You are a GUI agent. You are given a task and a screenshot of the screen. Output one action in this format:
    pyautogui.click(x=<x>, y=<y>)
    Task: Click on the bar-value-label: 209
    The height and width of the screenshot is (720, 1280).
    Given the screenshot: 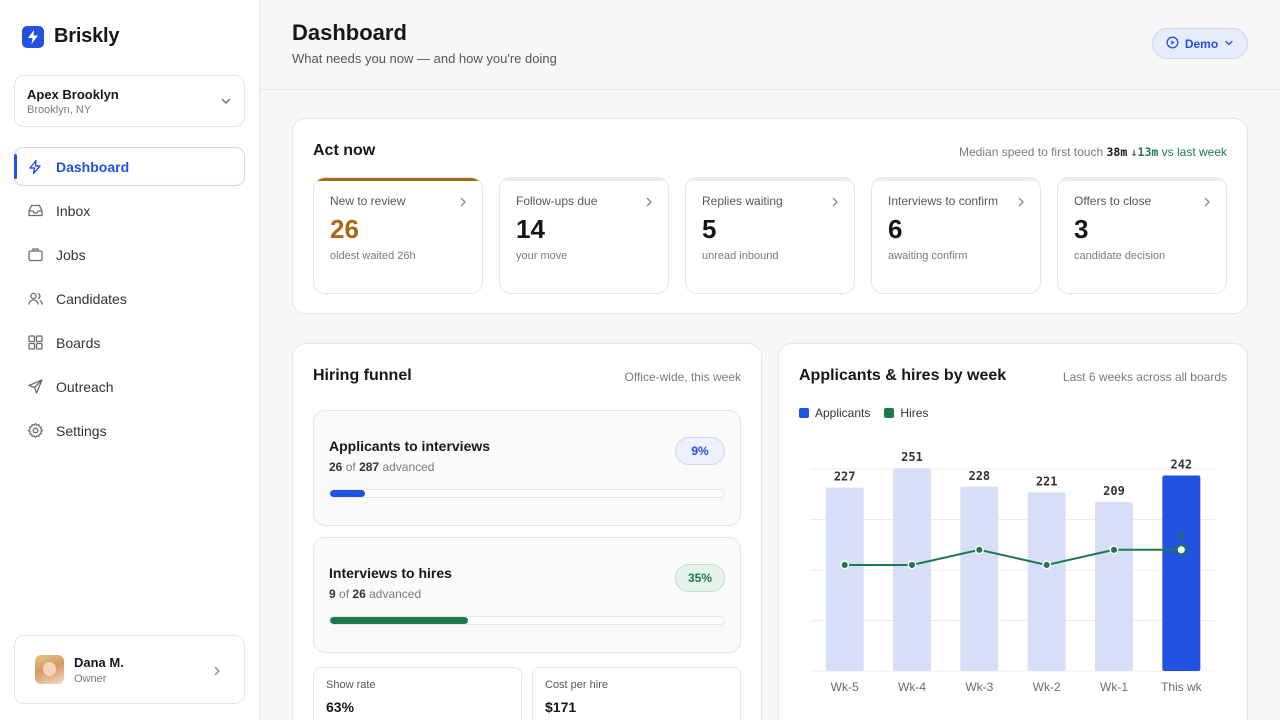 What is the action you would take?
    pyautogui.click(x=1114, y=491)
    